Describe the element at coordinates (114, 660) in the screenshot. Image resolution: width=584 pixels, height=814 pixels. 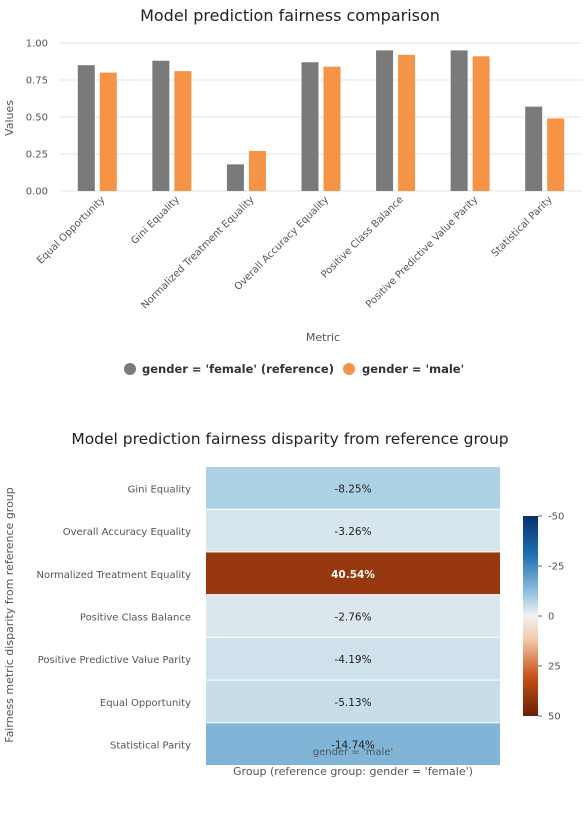
I see `heatmap-row-label: Positive Predictive Value Parity` at that location.